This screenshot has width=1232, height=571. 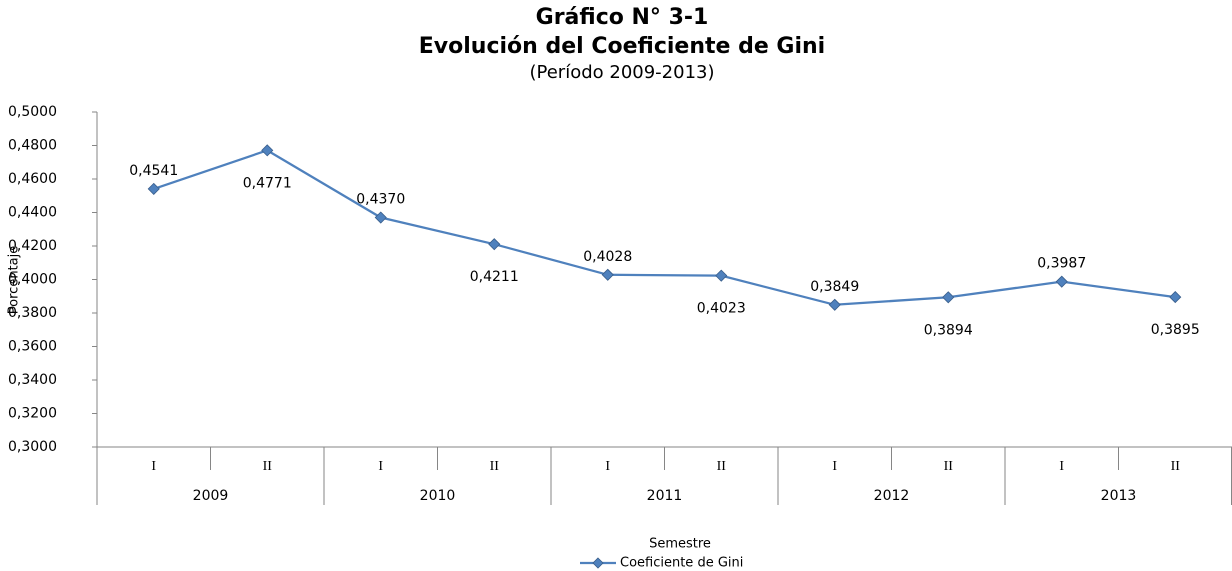 What do you see at coordinates (32, 414) in the screenshot?
I see `y-tick-label: 0,3200` at bounding box center [32, 414].